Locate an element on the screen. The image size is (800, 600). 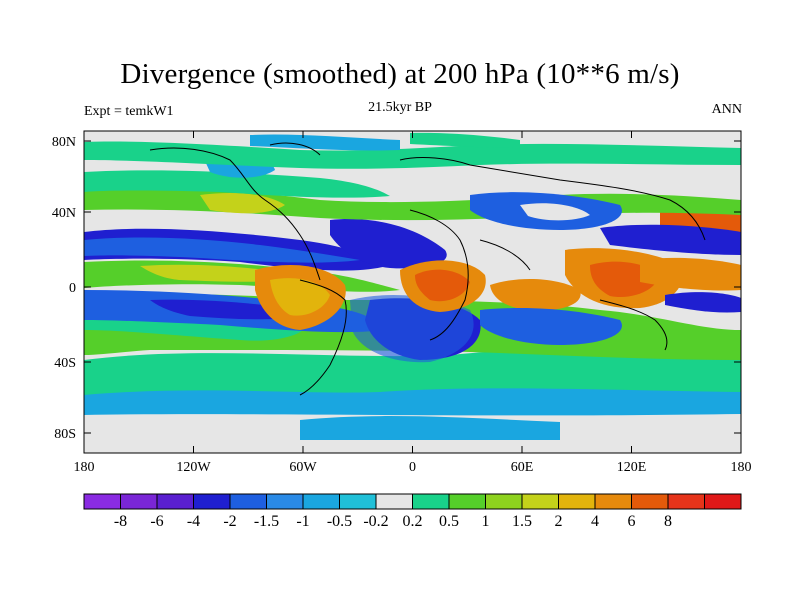
colorbar-label: -1.5 is located at coordinates (266, 521).